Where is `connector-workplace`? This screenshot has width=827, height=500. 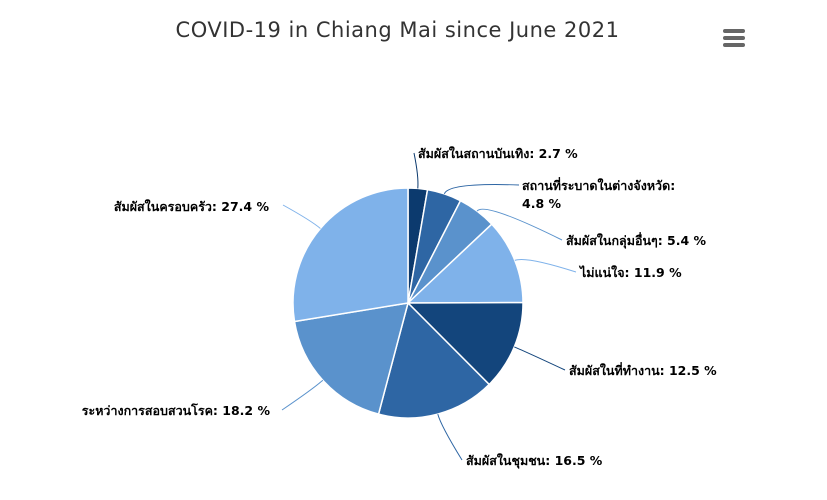
connector-workplace is located at coordinates (540, 358).